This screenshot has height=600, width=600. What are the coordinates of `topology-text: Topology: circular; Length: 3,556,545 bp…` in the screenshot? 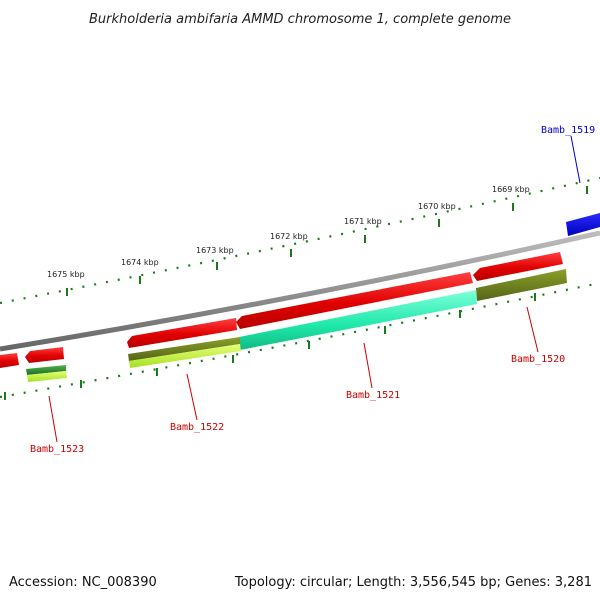 It's located at (413, 582).